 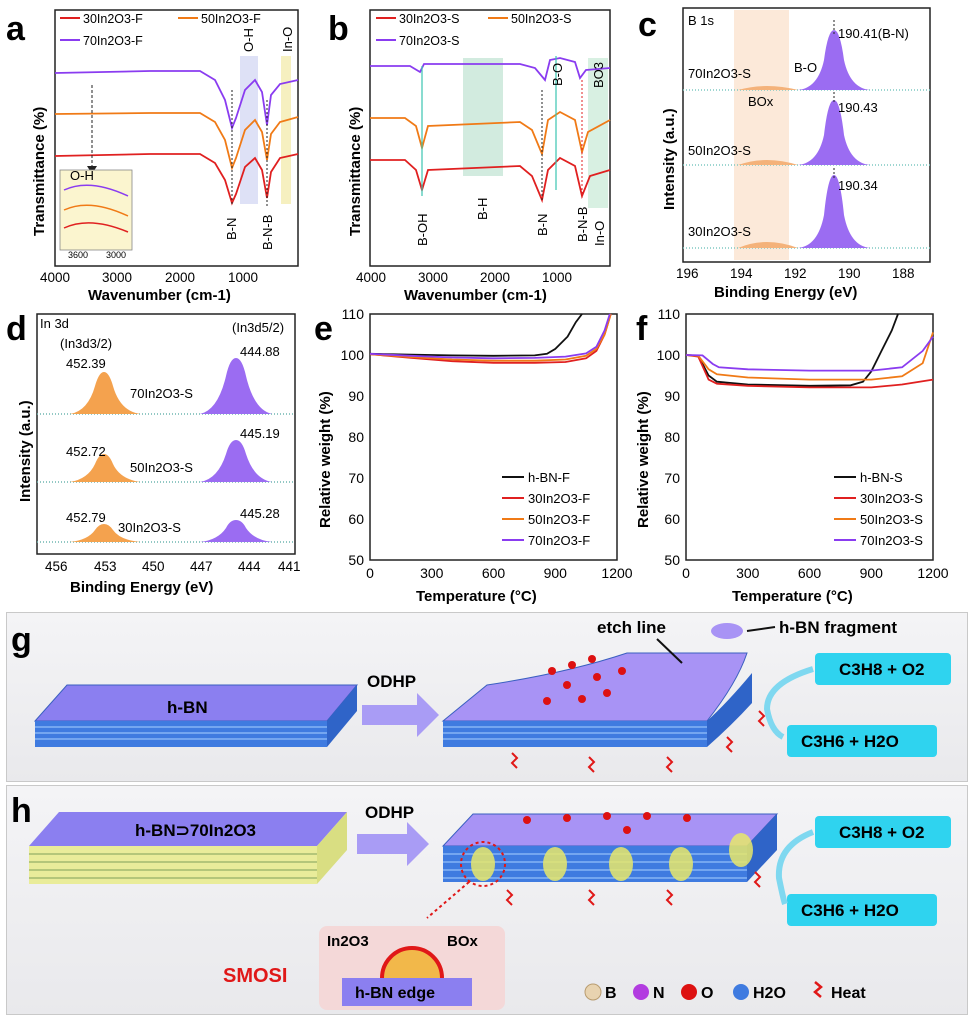 What do you see at coordinates (669, 651) in the screenshot?
I see `etch-line-pointer` at bounding box center [669, 651].